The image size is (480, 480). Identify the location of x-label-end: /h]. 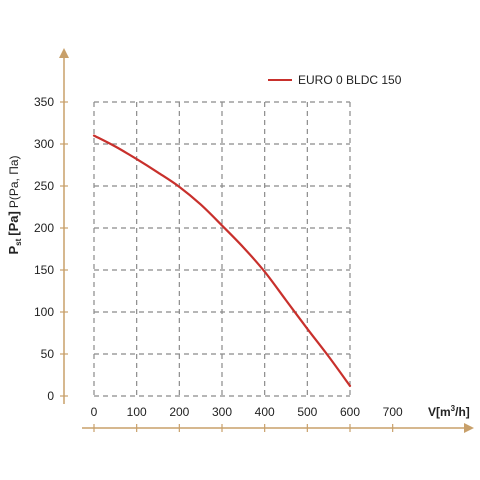
(462, 412).